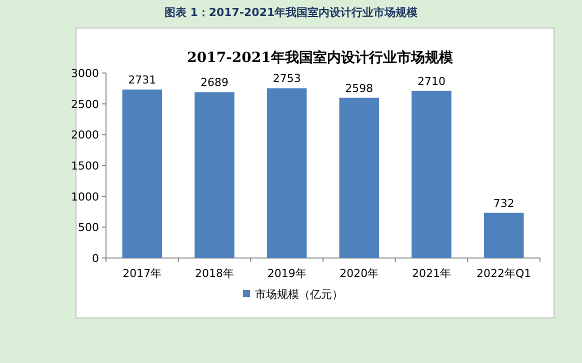 This screenshot has height=363, width=582. Describe the element at coordinates (214, 273) in the screenshot. I see `x-tick-label: 2018年` at that location.